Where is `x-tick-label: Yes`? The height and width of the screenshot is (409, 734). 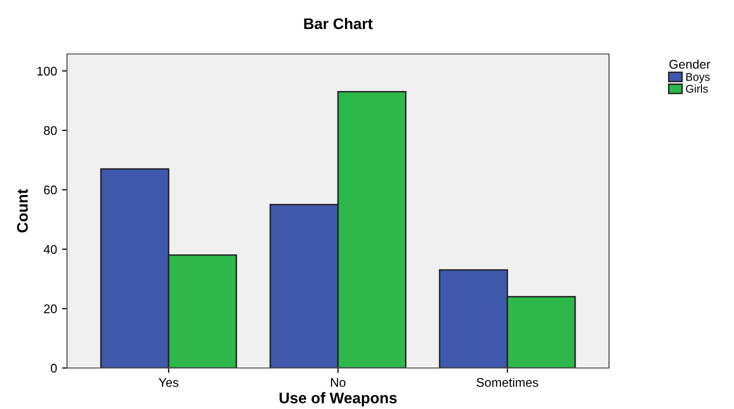 x-tick-label: Yes is located at coordinates (168, 382).